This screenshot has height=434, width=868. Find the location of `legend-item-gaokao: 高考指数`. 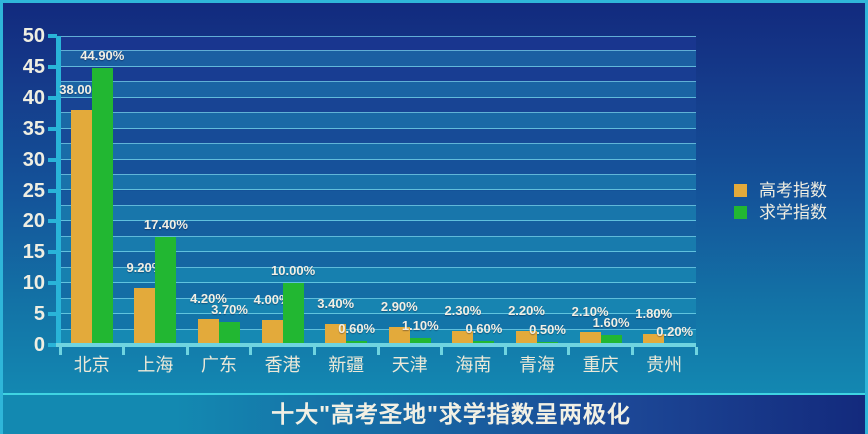

legend-item-gaokao: 高考指数 is located at coordinates (780, 190).